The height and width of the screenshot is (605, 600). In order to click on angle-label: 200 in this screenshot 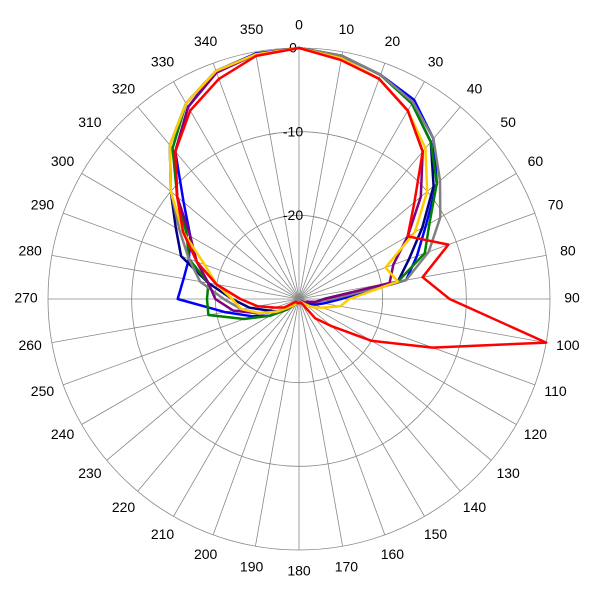, I will do `click(206, 554)`.